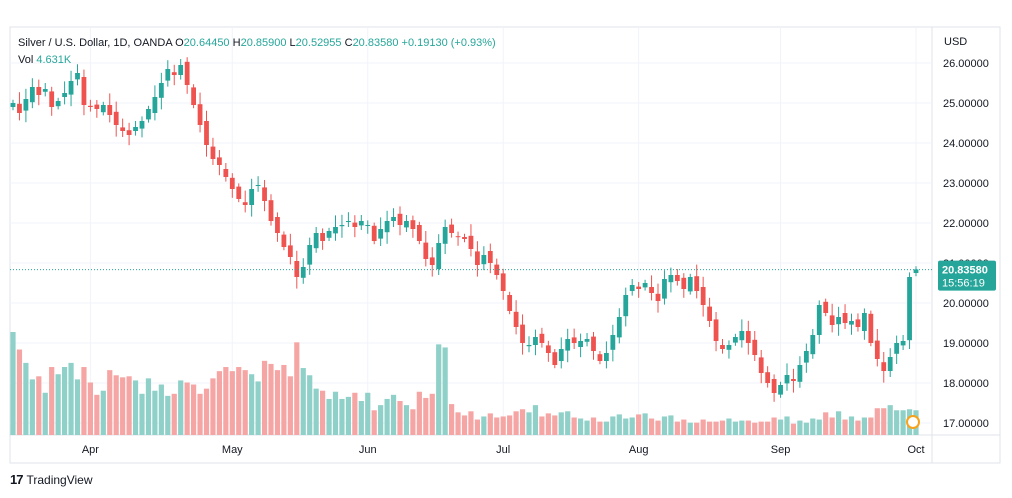  Describe the element at coordinates (967, 275) in the screenshot. I see `price-badge-bg` at that location.